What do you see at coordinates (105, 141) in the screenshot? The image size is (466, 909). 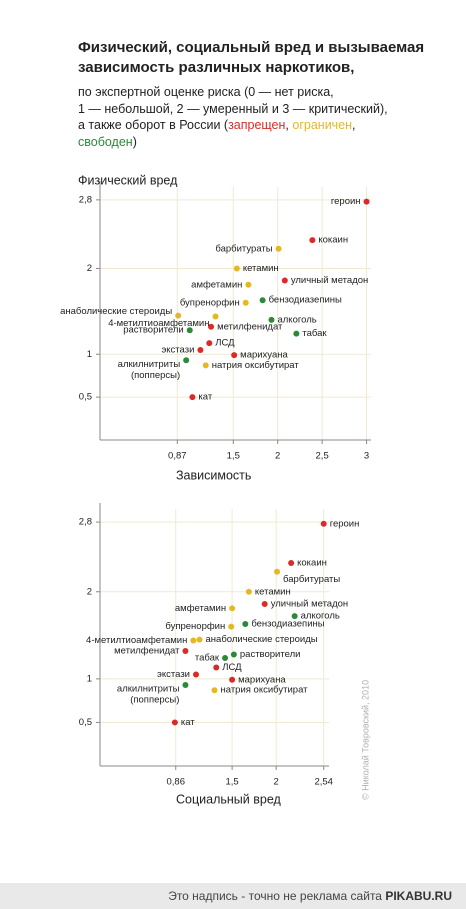 I see `legend-entry: свободен` at bounding box center [105, 141].